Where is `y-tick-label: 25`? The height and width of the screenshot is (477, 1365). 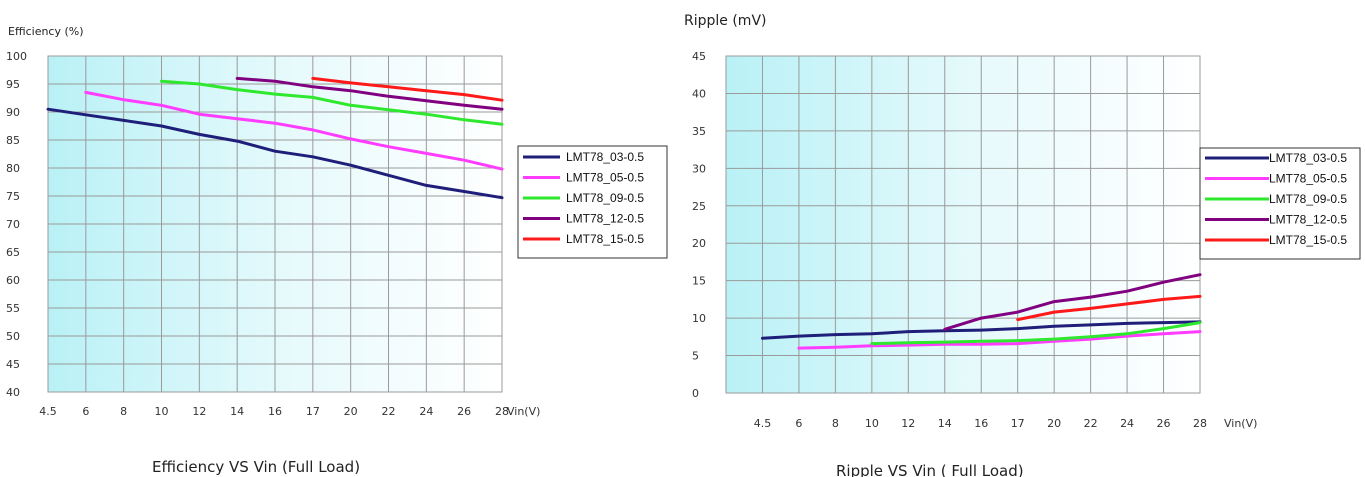
y-tick-label: 25 is located at coordinates (699, 206).